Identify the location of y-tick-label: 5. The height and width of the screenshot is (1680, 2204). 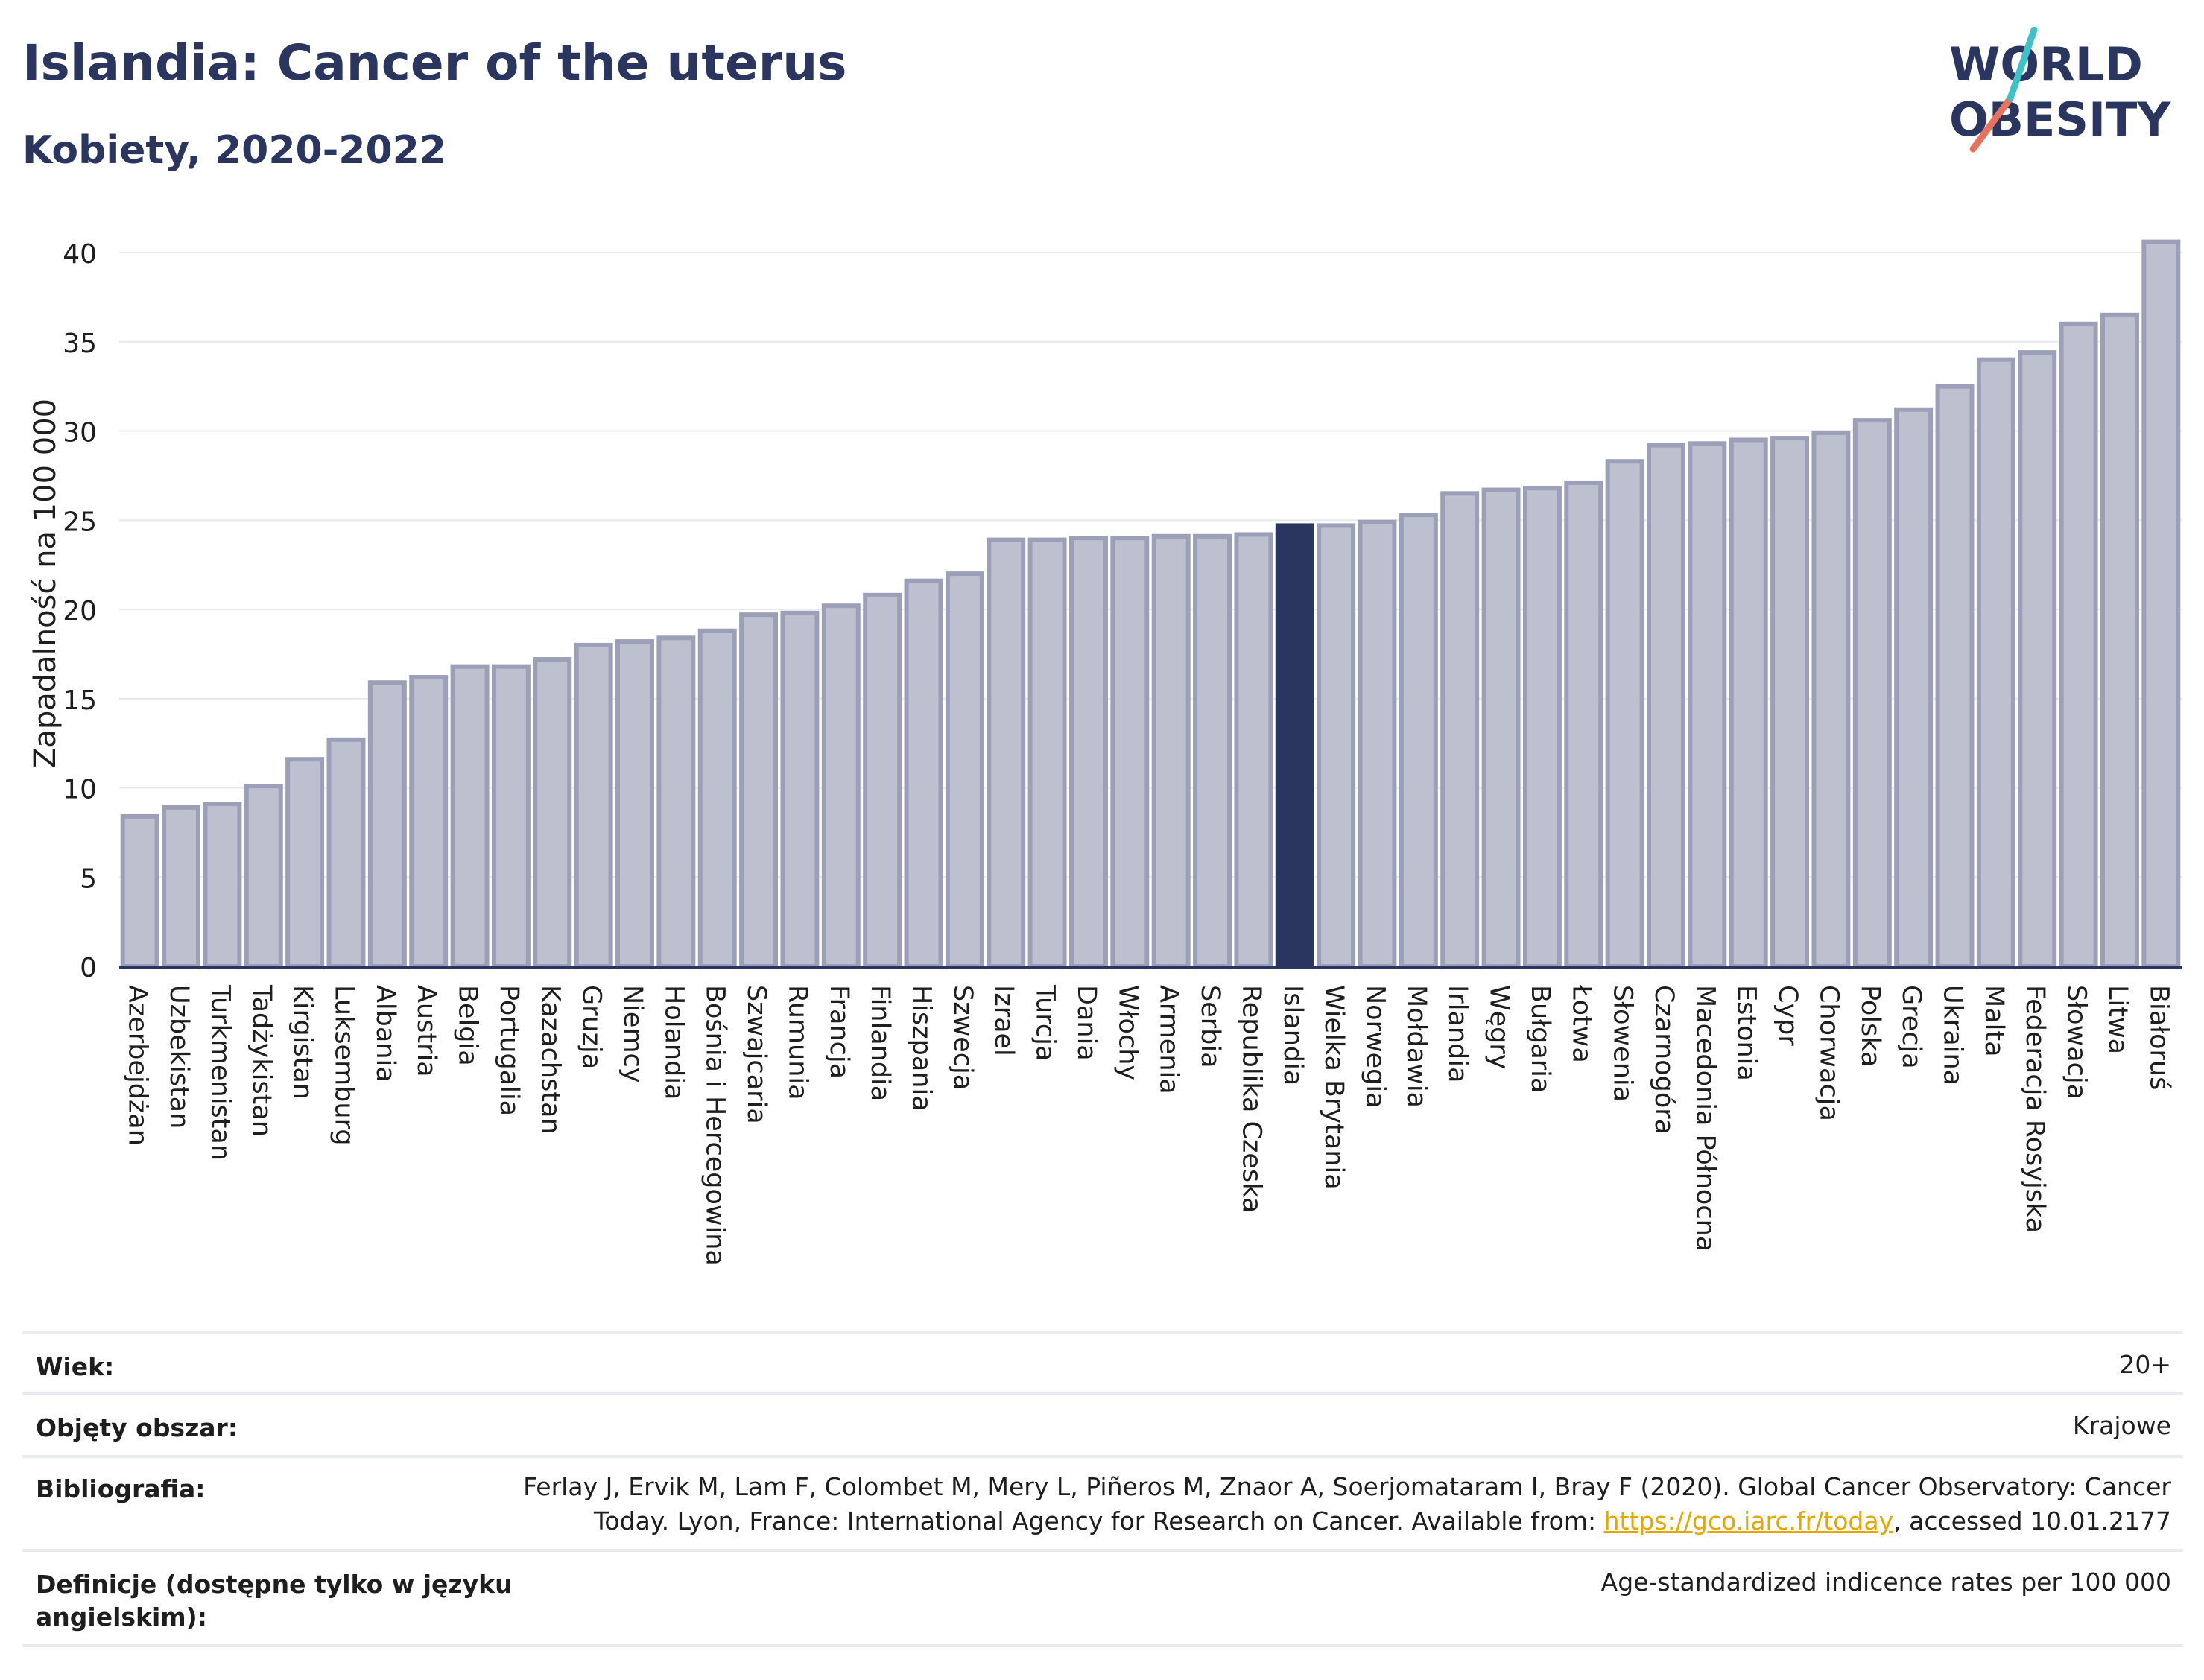
(88, 878).